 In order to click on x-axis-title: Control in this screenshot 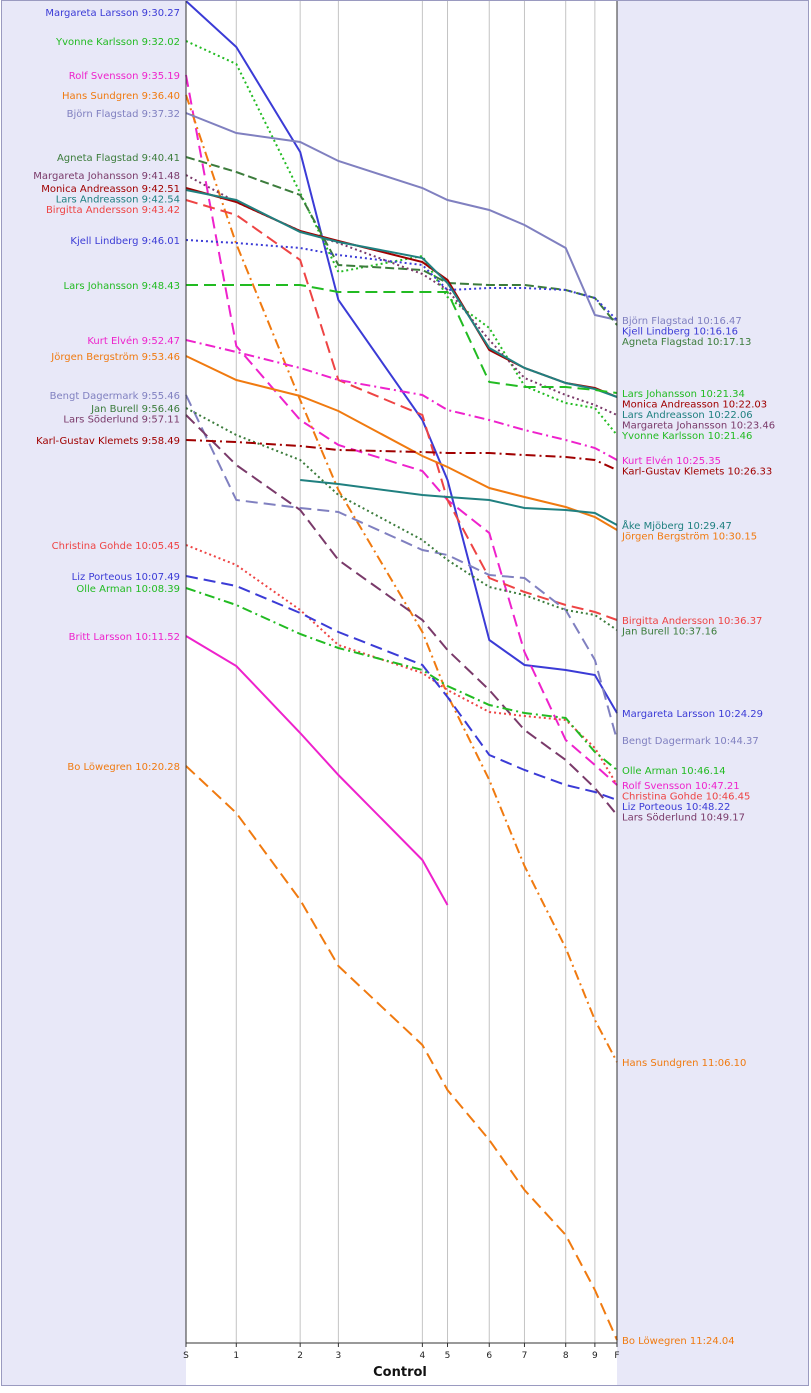, I will do `click(400, 1372)`.